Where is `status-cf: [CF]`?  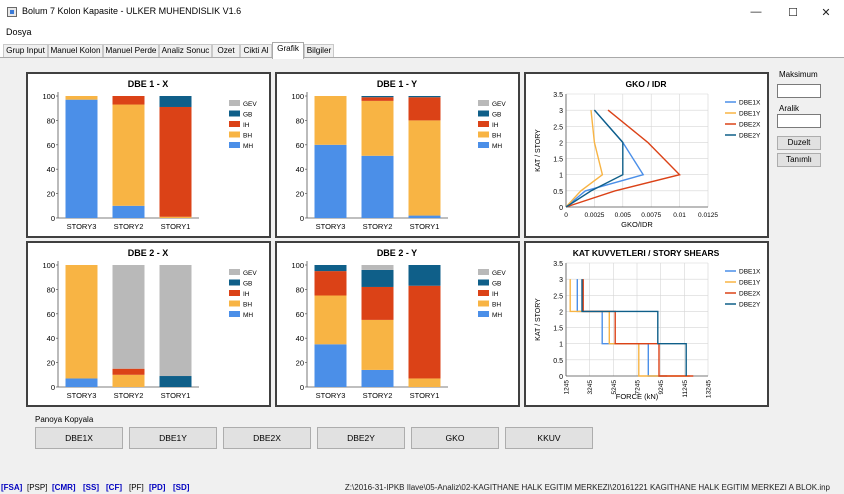
status-cf: [CF] is located at coordinates (114, 487).